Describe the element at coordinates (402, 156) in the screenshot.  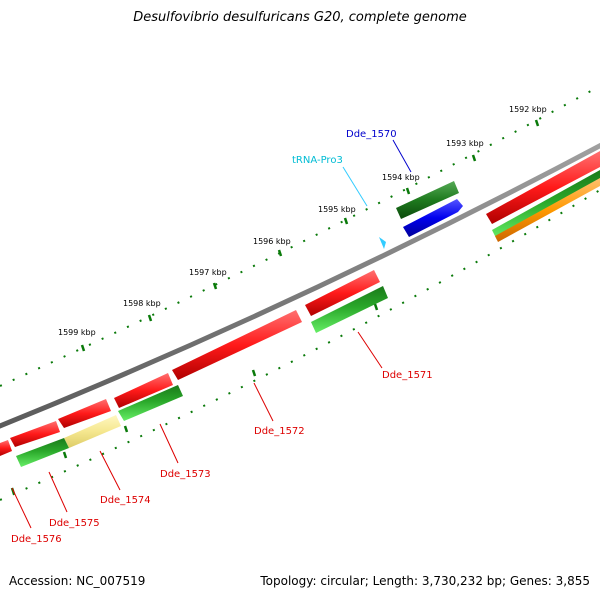
I see `leader-line-dde1570` at that location.